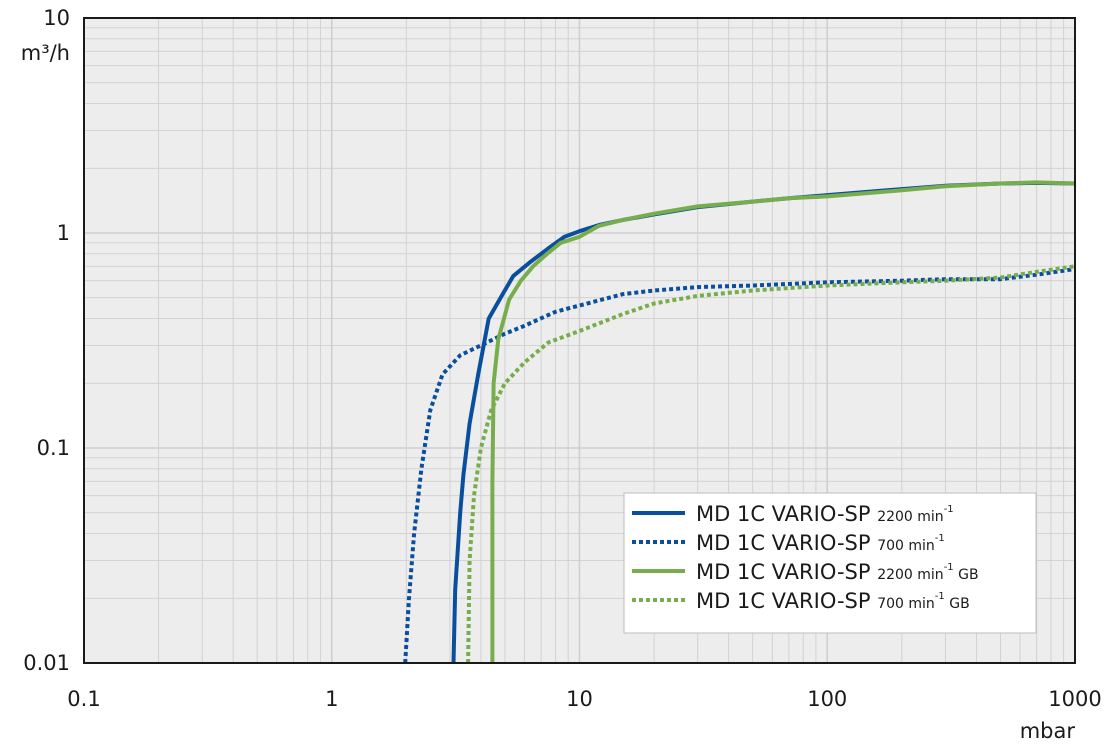 The width and height of the screenshot is (1109, 749). Describe the element at coordinates (827, 699) in the screenshot. I see `x-tick-label: 100` at that location.